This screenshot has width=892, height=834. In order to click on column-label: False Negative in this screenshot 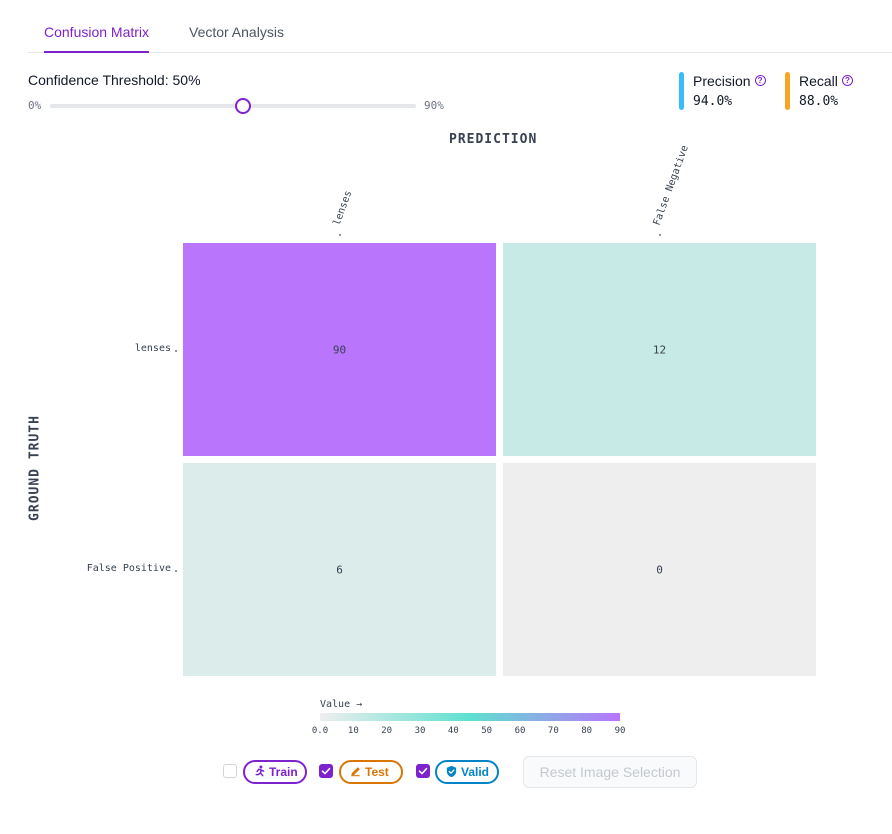, I will do `click(671, 185)`.